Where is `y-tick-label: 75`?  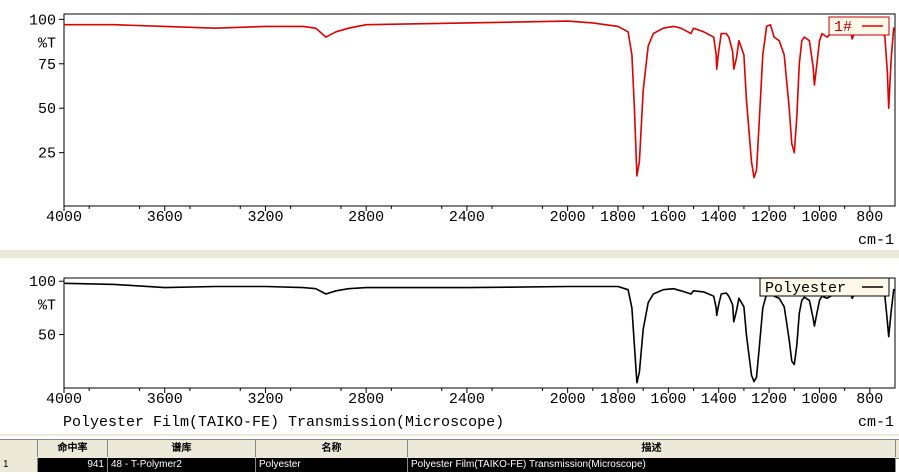 y-tick-label: 75 is located at coordinates (47, 65).